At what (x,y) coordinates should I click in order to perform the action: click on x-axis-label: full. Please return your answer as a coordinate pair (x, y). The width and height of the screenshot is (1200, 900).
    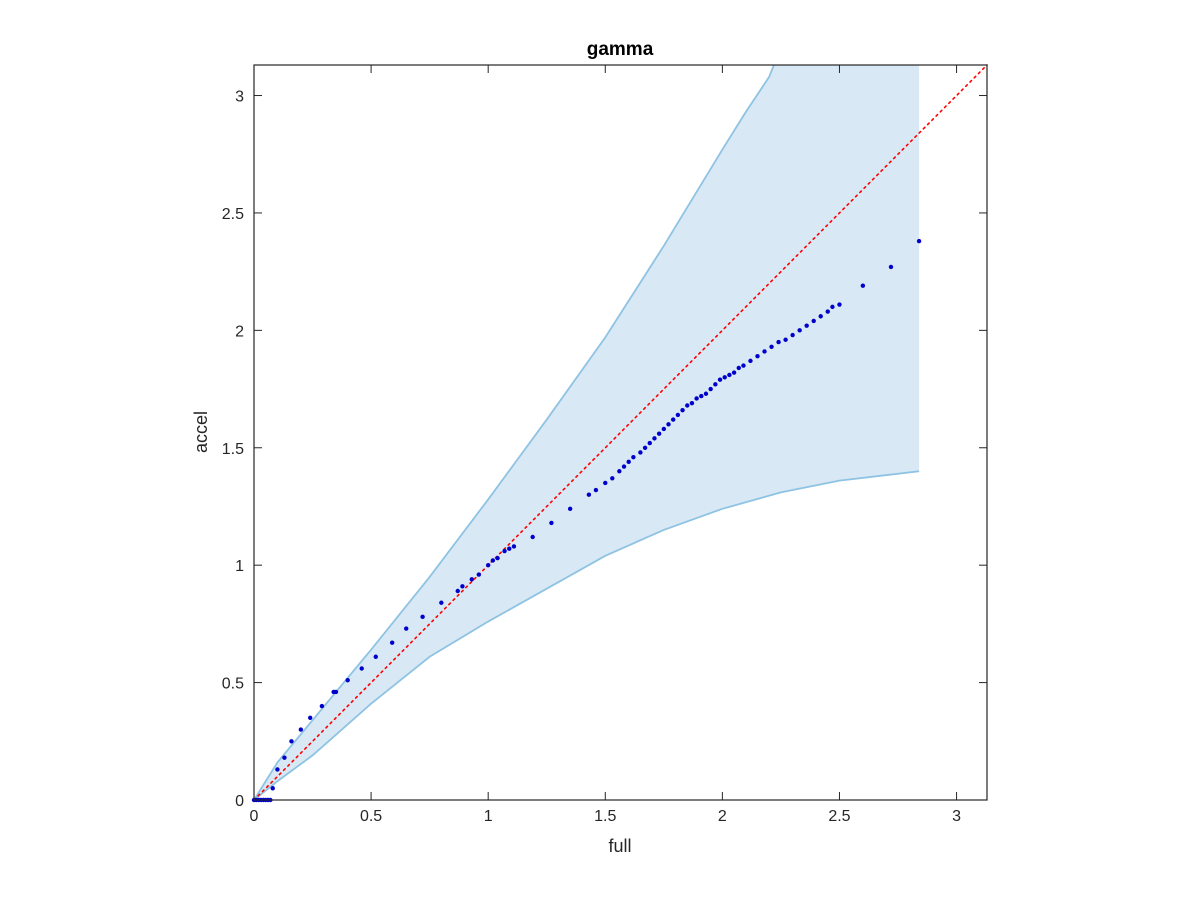
    Looking at the image, I should click on (619, 846).